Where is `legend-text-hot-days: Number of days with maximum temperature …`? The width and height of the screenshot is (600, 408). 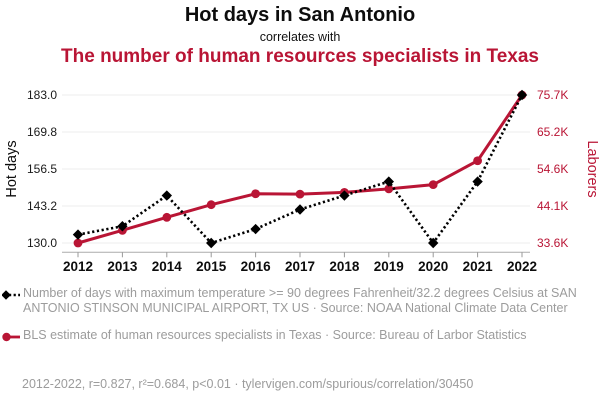 legend-text-hot-days: Number of days with maximum temperature … is located at coordinates (300, 300).